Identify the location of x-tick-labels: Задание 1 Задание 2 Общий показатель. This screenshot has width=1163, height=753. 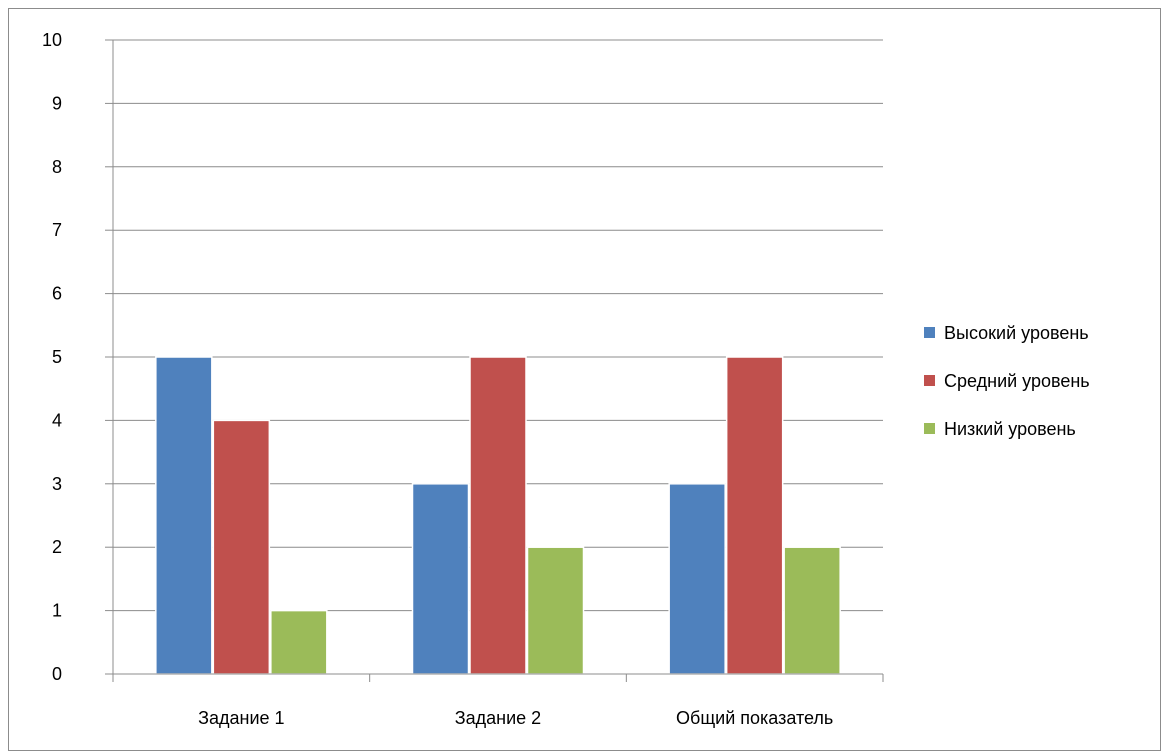
(515, 718).